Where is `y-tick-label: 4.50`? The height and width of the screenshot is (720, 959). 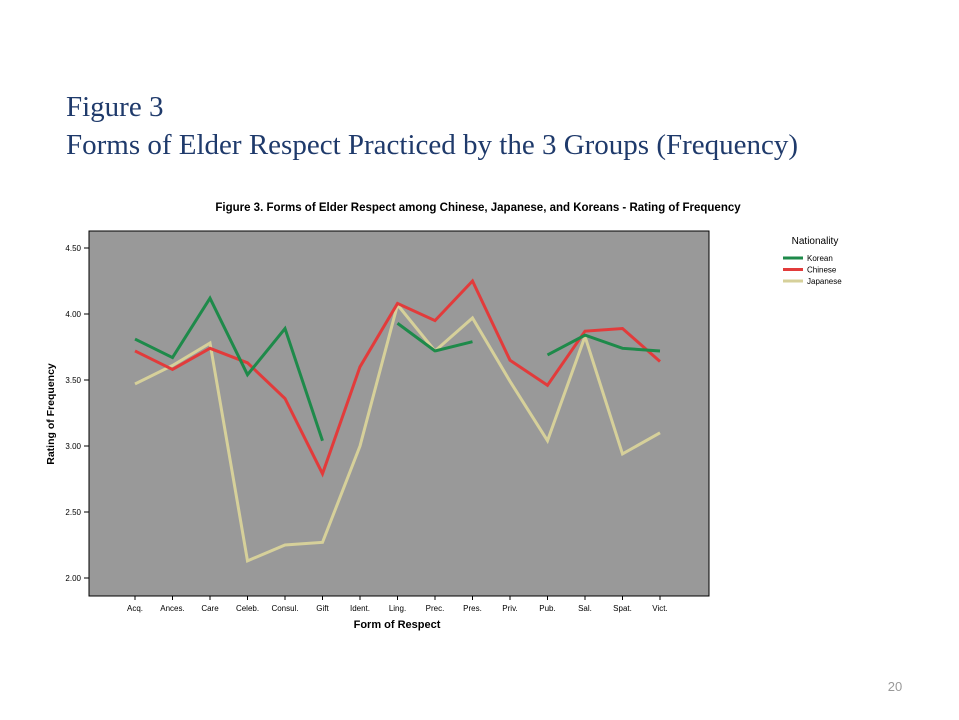 y-tick-label: 4.50 is located at coordinates (73, 248).